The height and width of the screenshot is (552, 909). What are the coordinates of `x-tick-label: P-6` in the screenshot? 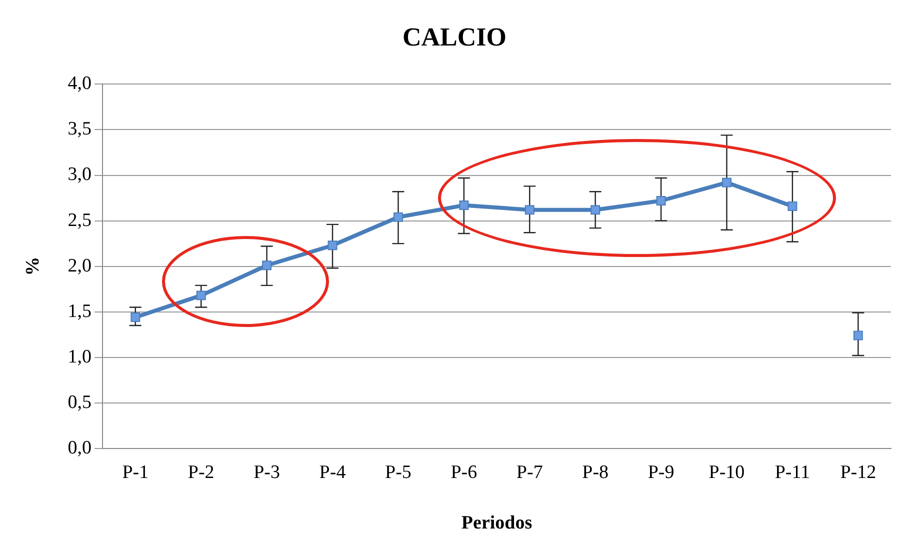 It's located at (464, 472).